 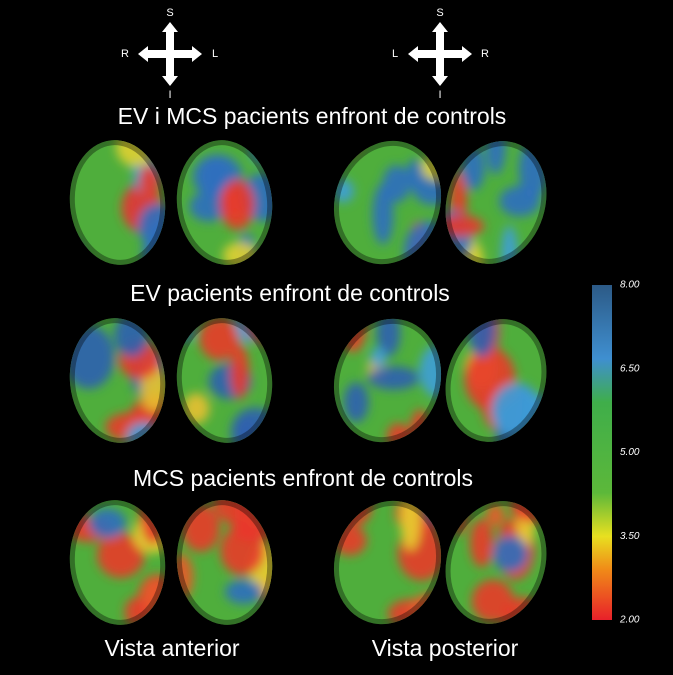 What do you see at coordinates (290, 293) in the screenshot?
I see `row-title: EV pacients enfront de controls` at bounding box center [290, 293].